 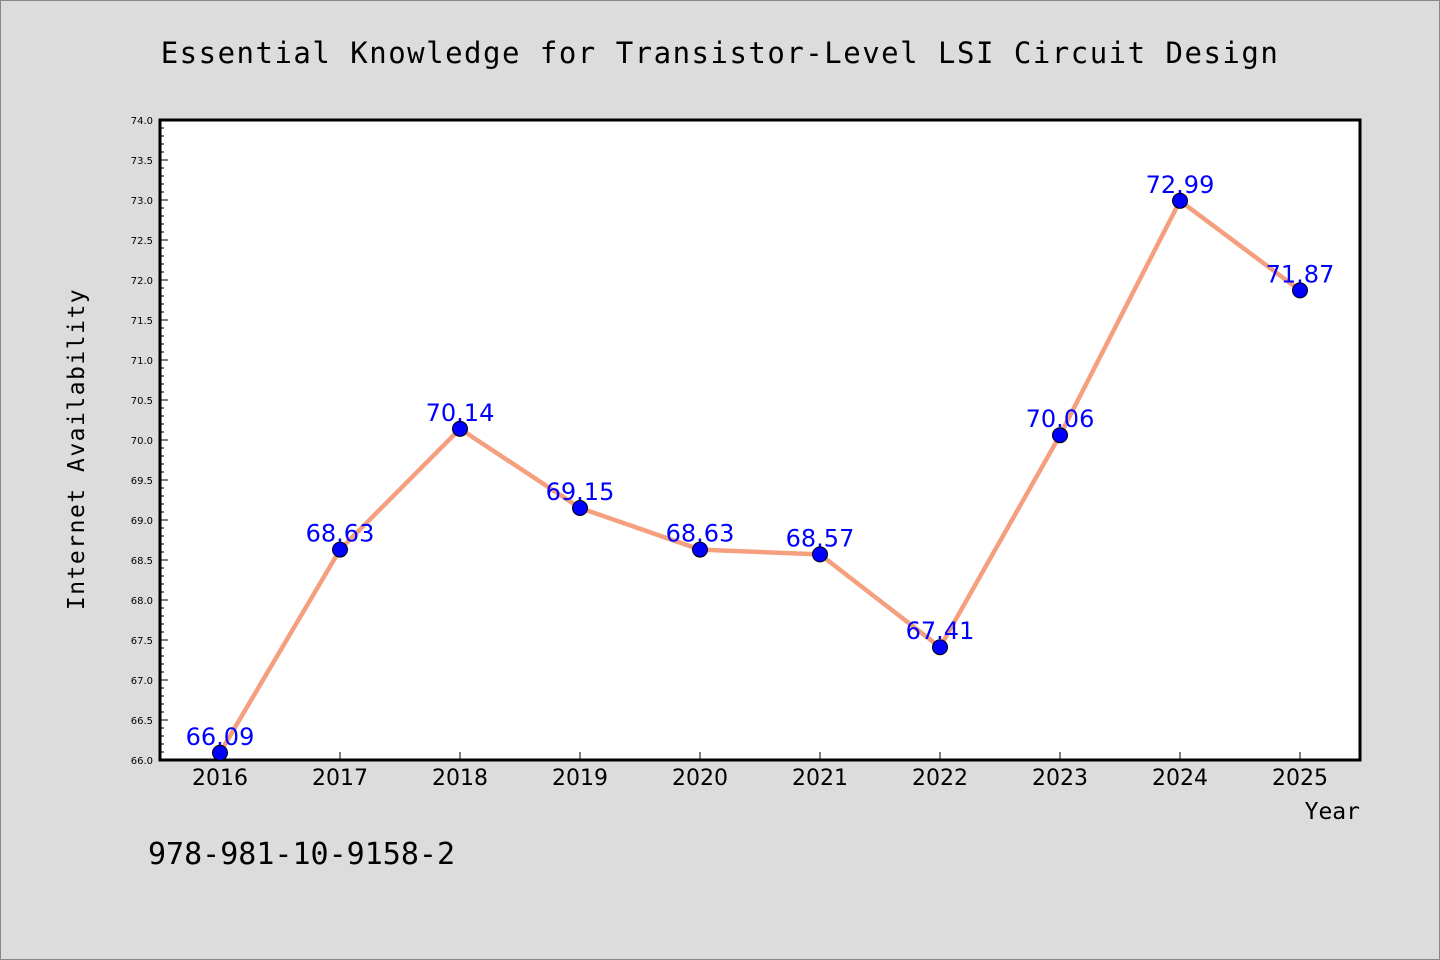 I want to click on y-tick-label: 74.0, so click(x=142, y=121).